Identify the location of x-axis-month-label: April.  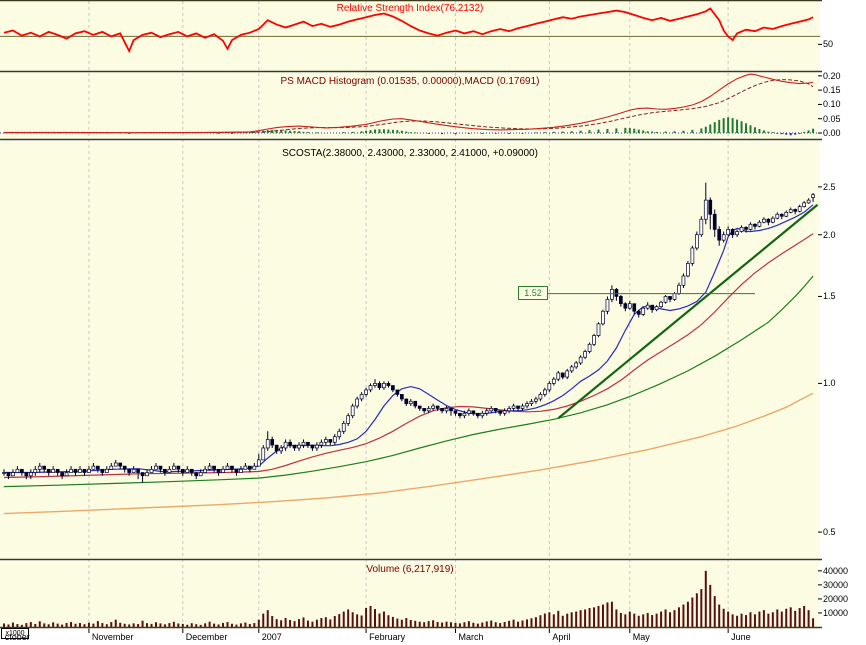
(561, 637).